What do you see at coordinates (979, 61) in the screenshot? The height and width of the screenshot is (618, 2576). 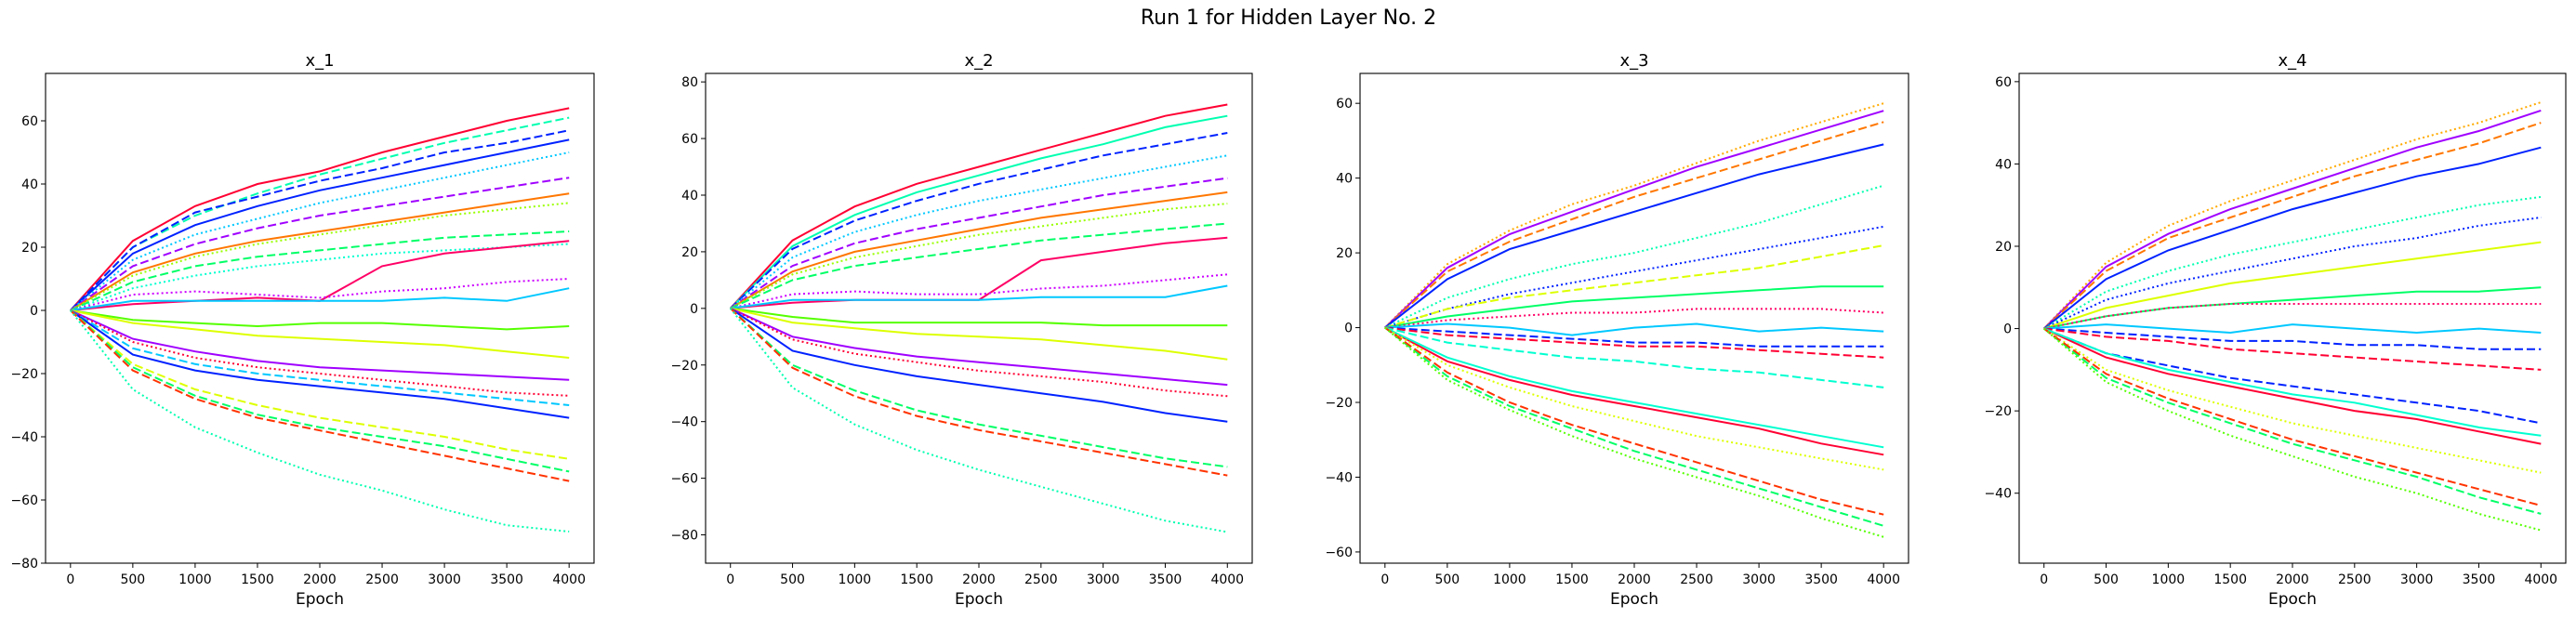 I see `subplot-title: x_2` at bounding box center [979, 61].